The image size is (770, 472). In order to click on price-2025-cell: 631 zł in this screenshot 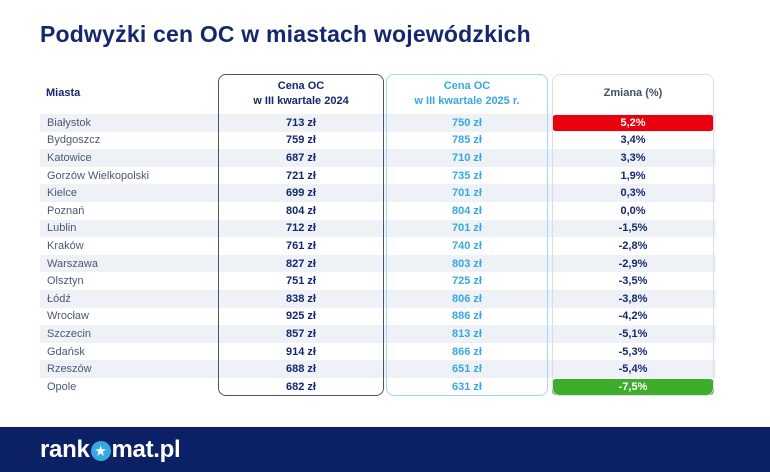, I will do `click(467, 386)`.